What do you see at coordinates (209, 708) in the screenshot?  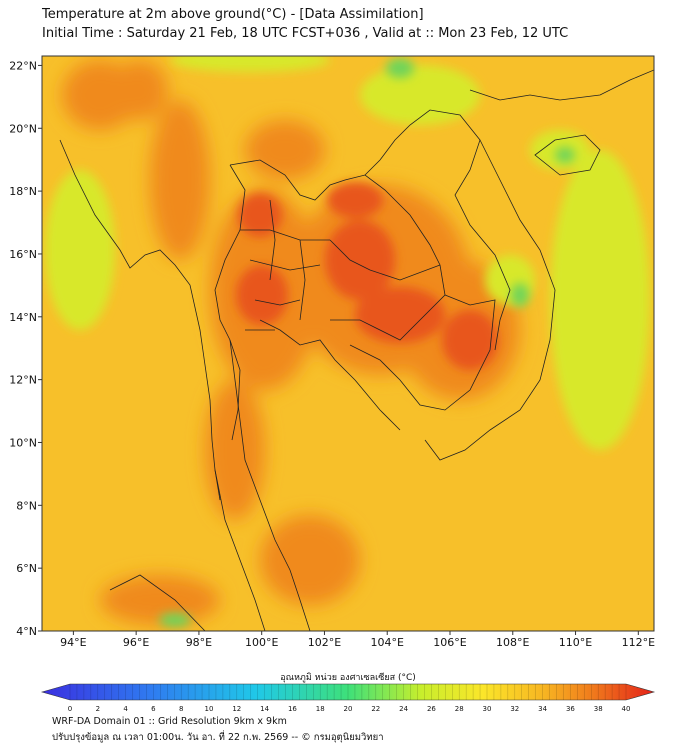 I see `colorbar-tick-label: 10` at bounding box center [209, 708].